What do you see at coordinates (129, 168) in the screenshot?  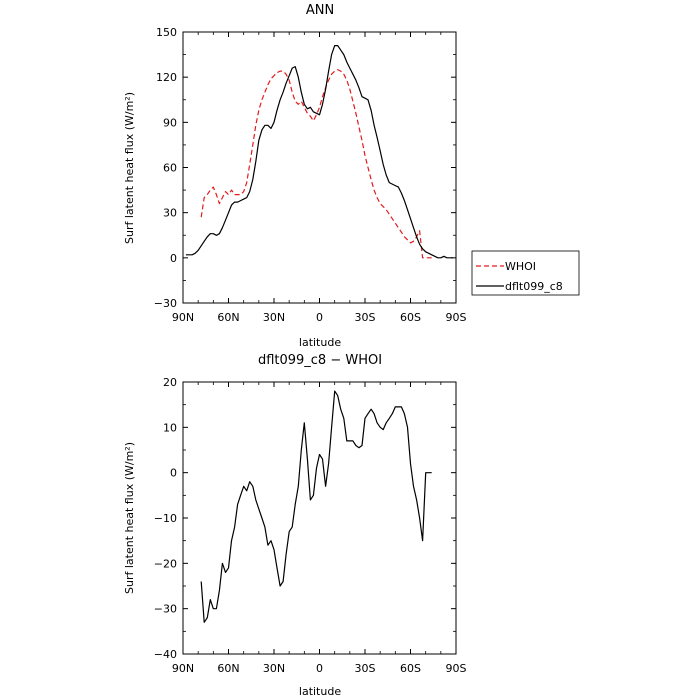 I see `top-panel-ylabel: Surf latent heat flux (W/m²)` at bounding box center [129, 168].